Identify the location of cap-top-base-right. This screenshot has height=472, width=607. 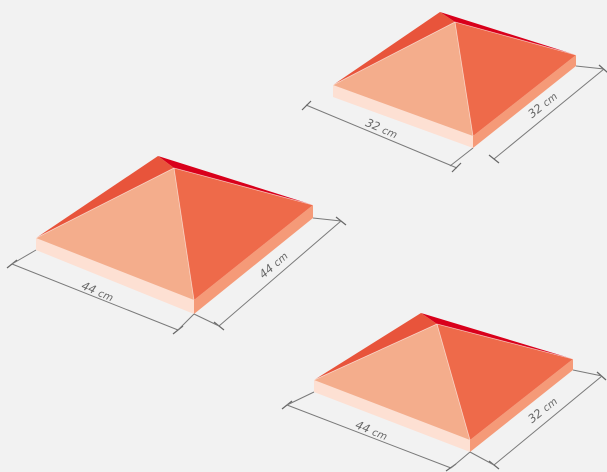
(524, 101).